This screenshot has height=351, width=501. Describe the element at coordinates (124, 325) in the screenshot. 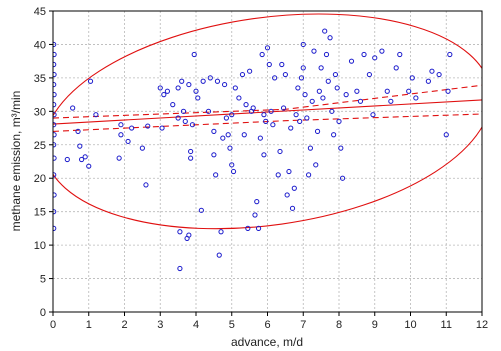

I see `x-tick-label: 2` at that location.